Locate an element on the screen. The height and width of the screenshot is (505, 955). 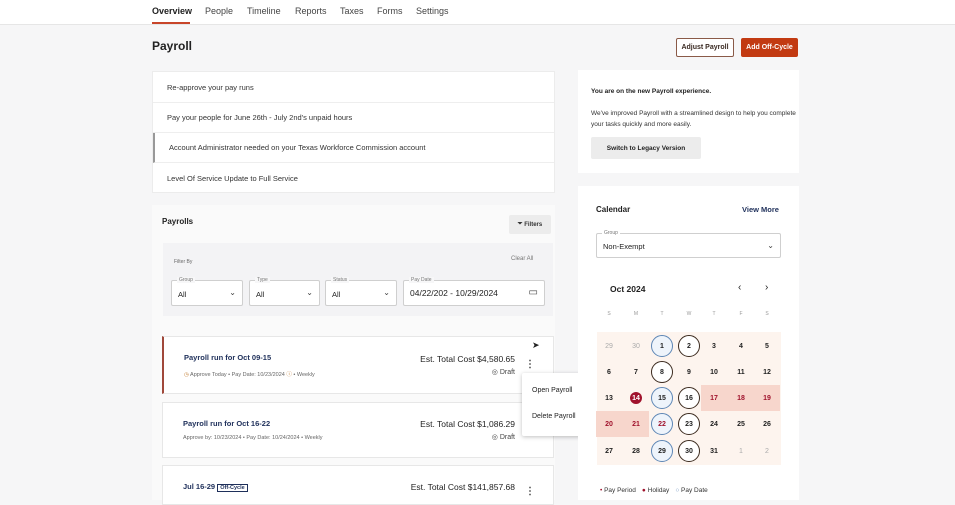
tab-forms: Forms is located at coordinates (390, 11).